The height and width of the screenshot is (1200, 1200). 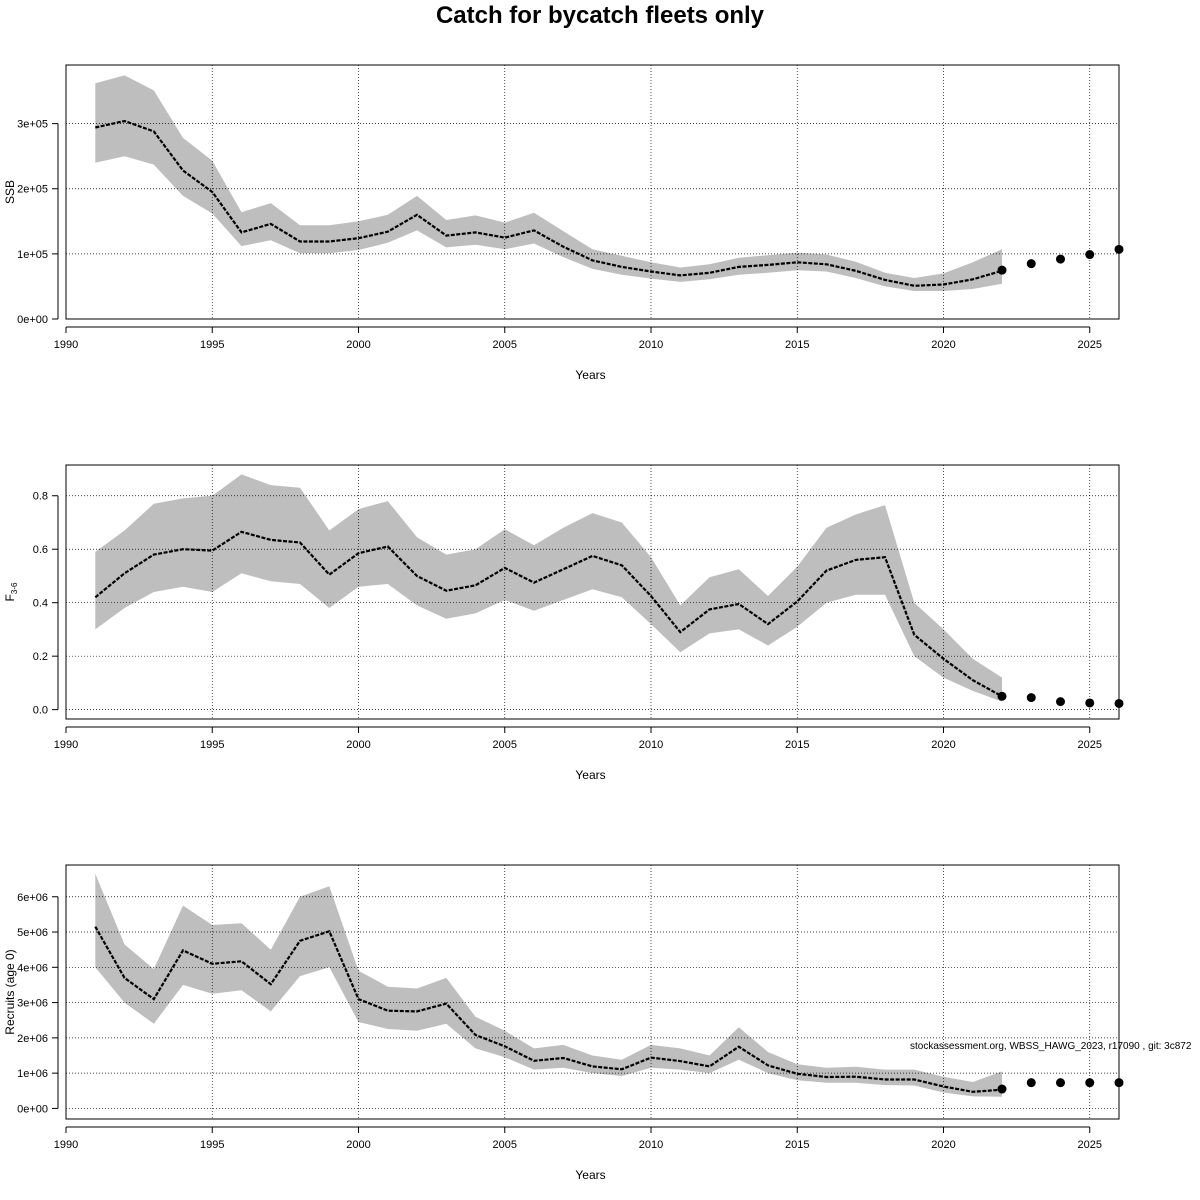 What do you see at coordinates (14, 588) in the screenshot?
I see `y-axis-label-subscript: 3-6` at bounding box center [14, 588].